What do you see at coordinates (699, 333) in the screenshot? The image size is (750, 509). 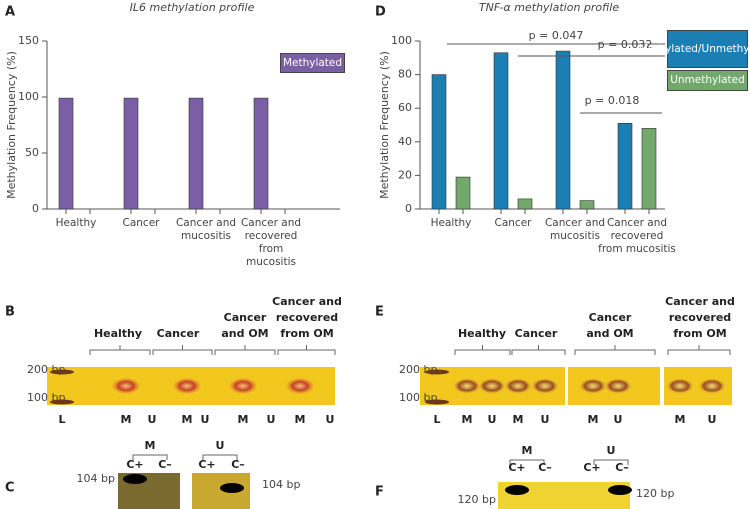 I see `gel-label: from OM` at bounding box center [699, 333].